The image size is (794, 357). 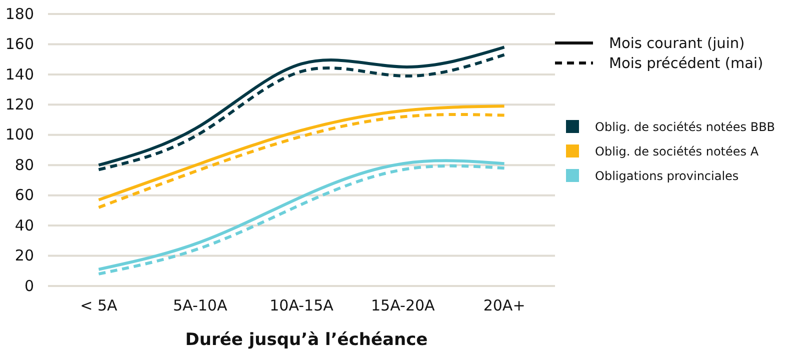 What do you see at coordinates (19, 74) in the screenshot?
I see `y-tick-label: 140` at bounding box center [19, 74].